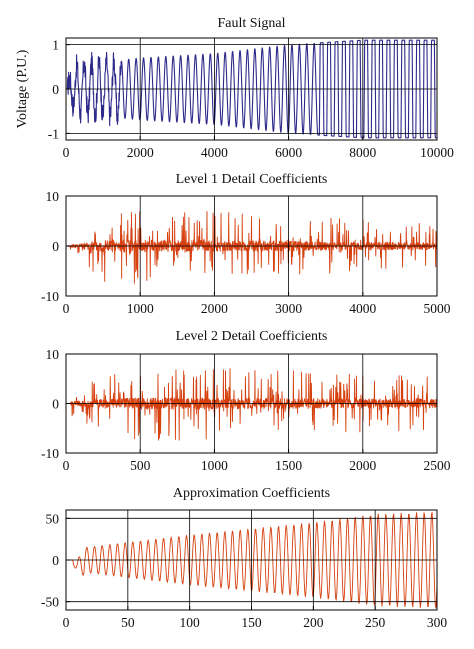 This screenshot has height=649, width=474. I want to click on x-tick-label: 8000, so click(362, 152).